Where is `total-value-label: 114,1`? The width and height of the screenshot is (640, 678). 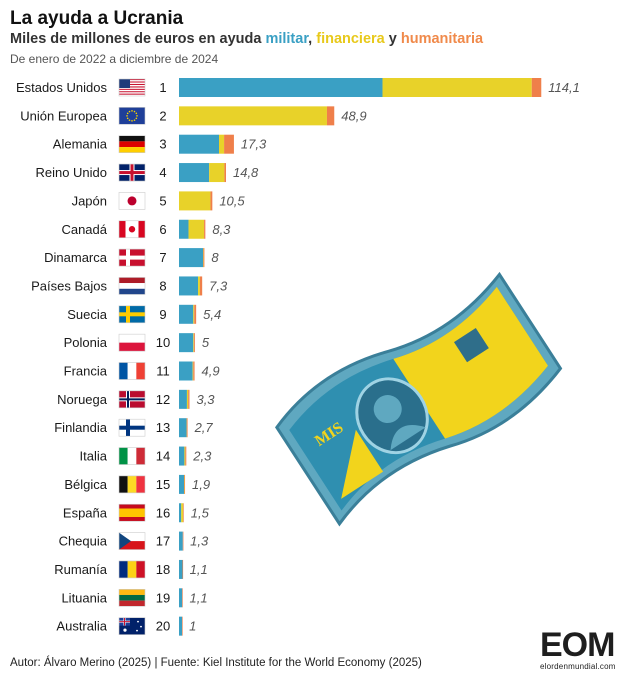
total-value-label: 114,1 is located at coordinates (564, 87).